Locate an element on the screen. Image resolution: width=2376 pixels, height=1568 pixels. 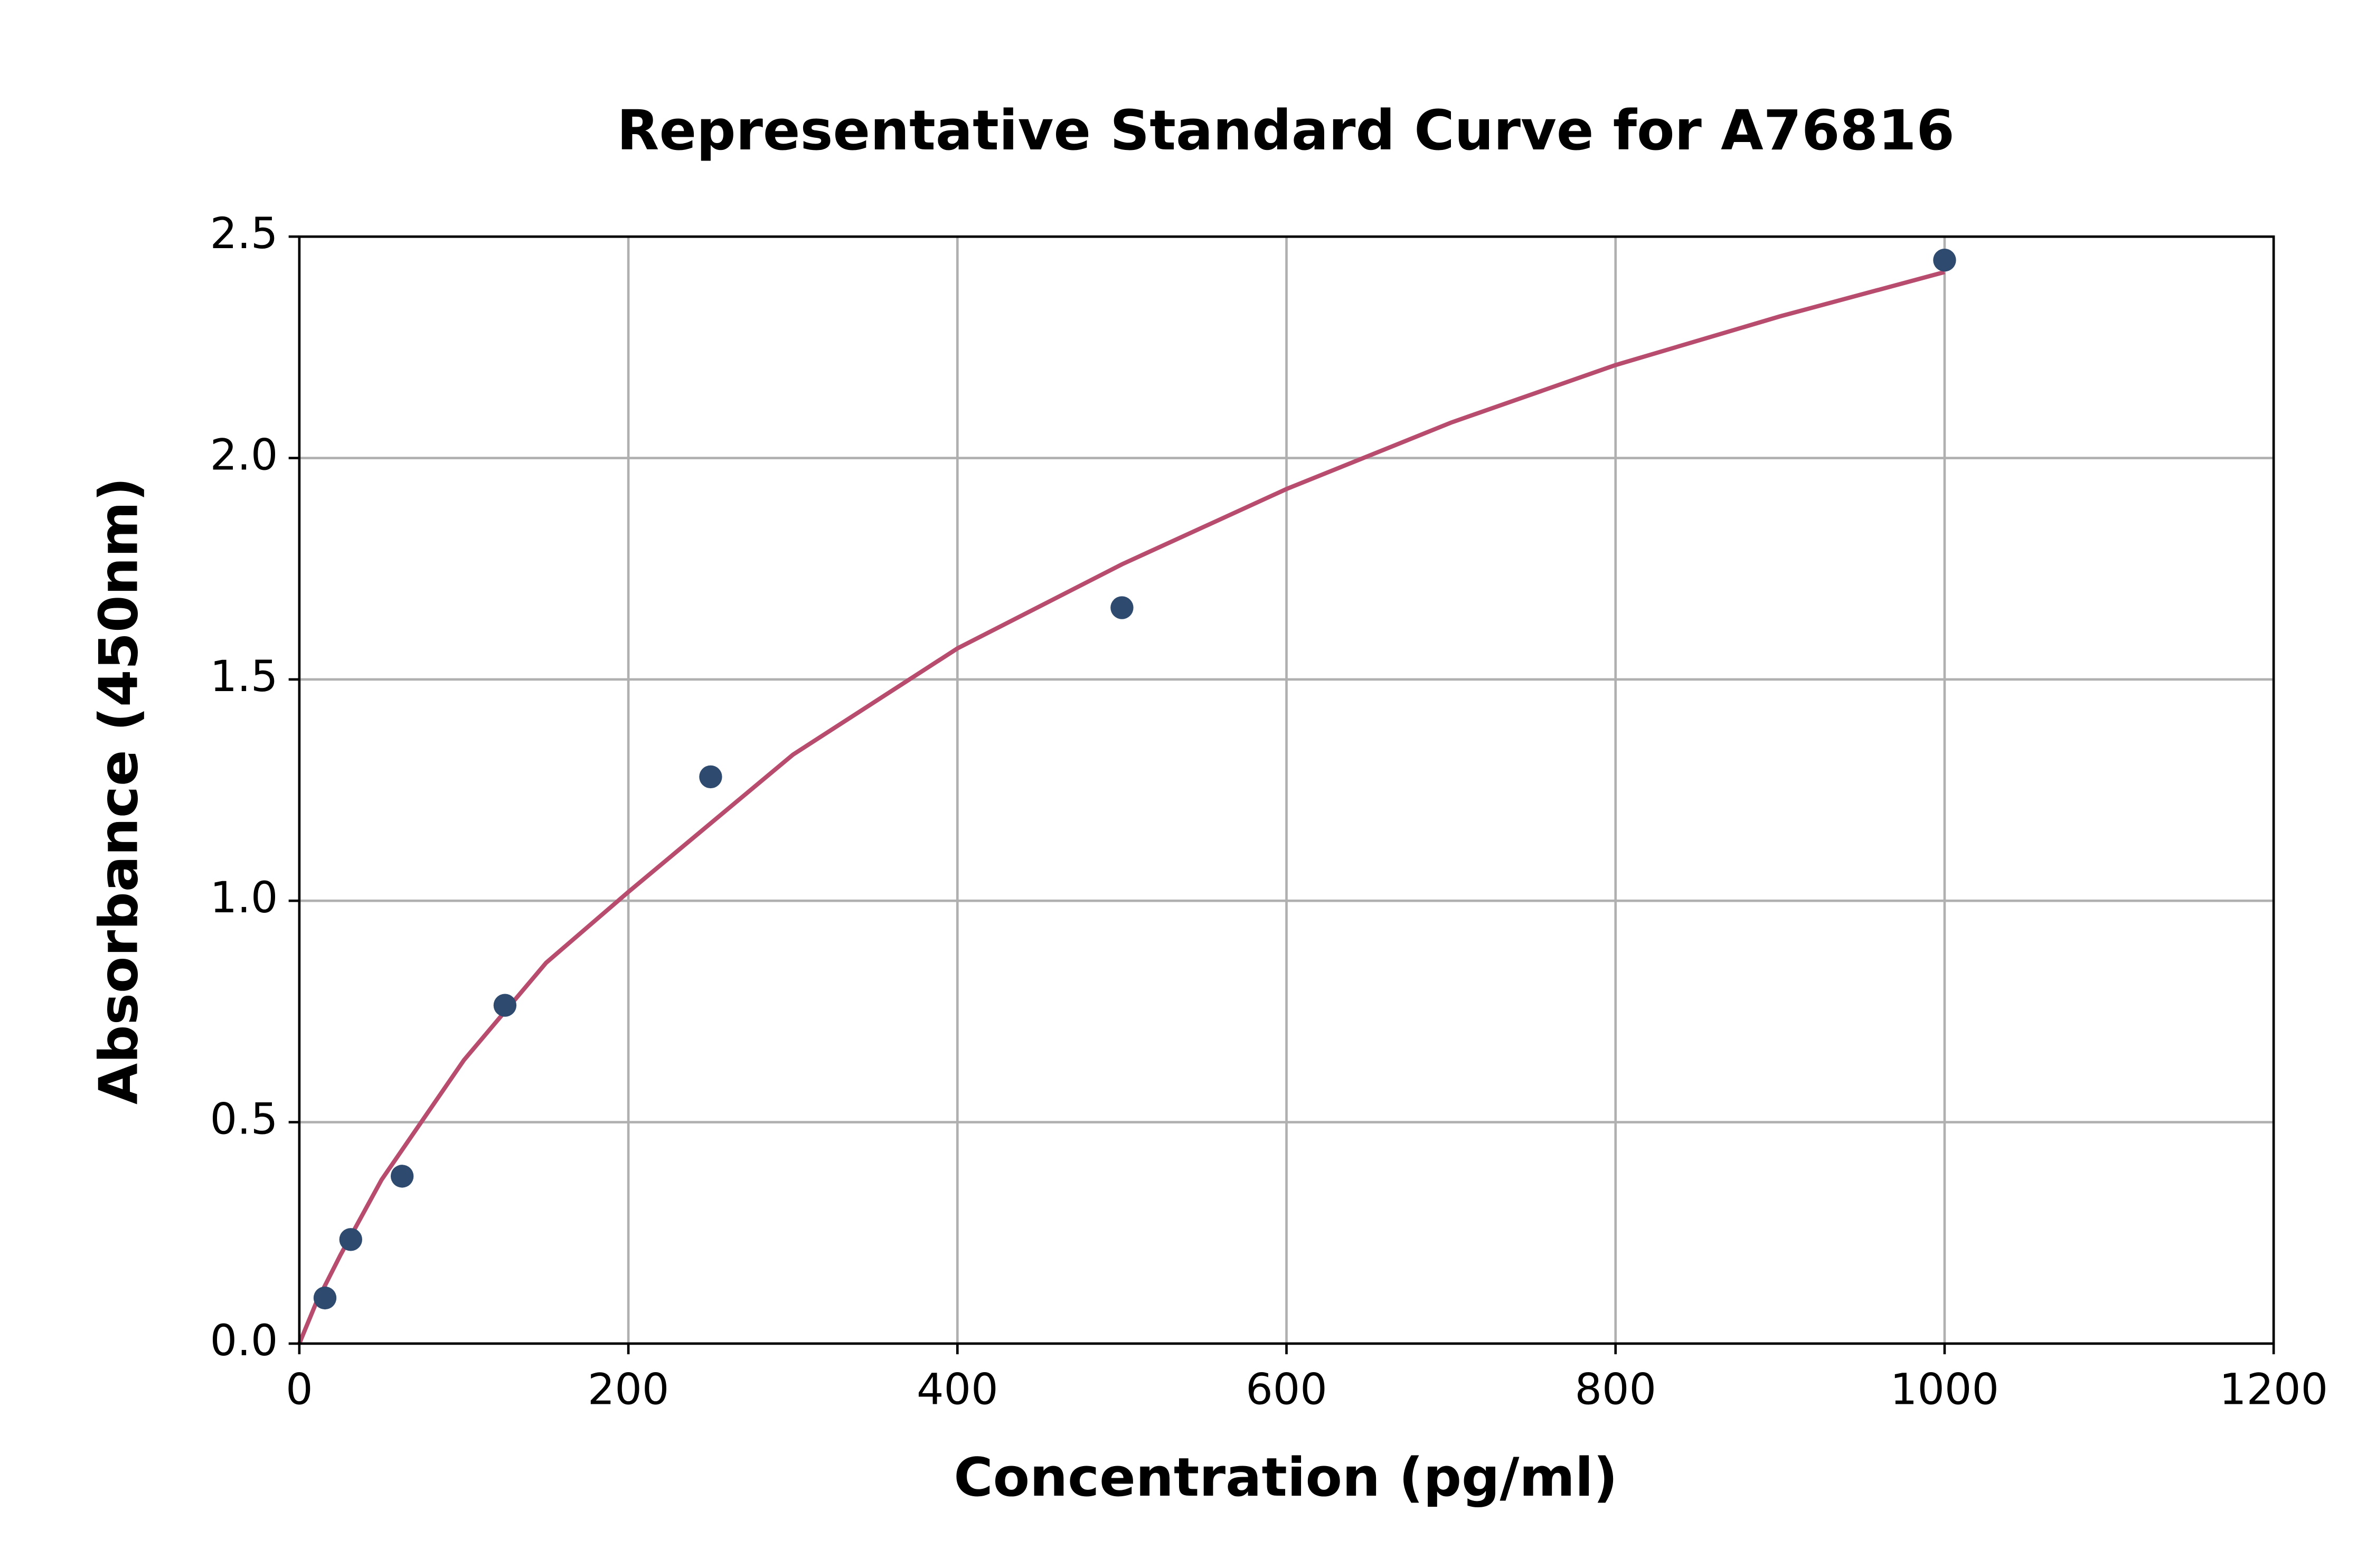
x-tick-label: 400 is located at coordinates (958, 1389).